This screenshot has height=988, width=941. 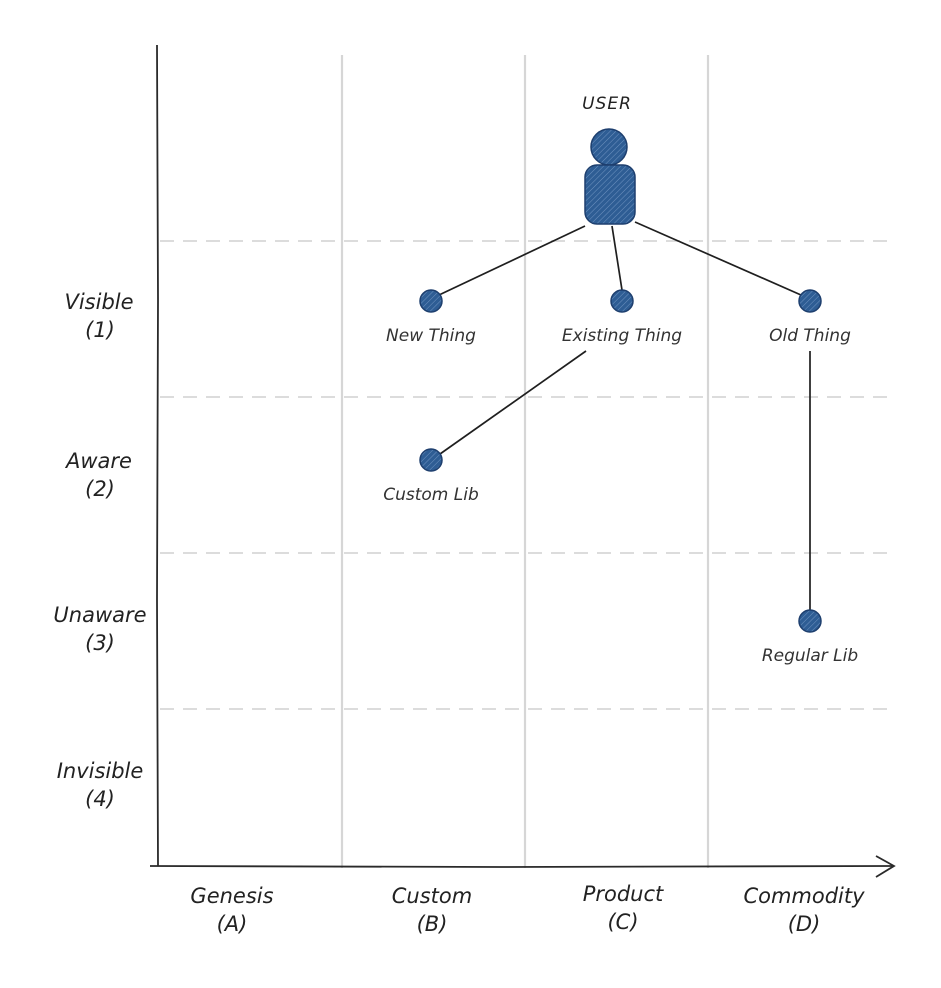 I want to click on col-label-commodity: Commodity, so click(x=804, y=896).